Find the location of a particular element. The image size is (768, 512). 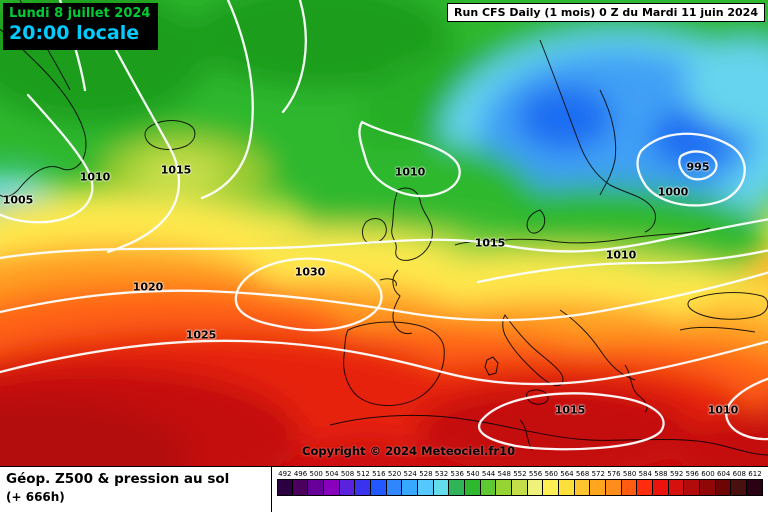

scale-step: 608 is located at coordinates (739, 487).